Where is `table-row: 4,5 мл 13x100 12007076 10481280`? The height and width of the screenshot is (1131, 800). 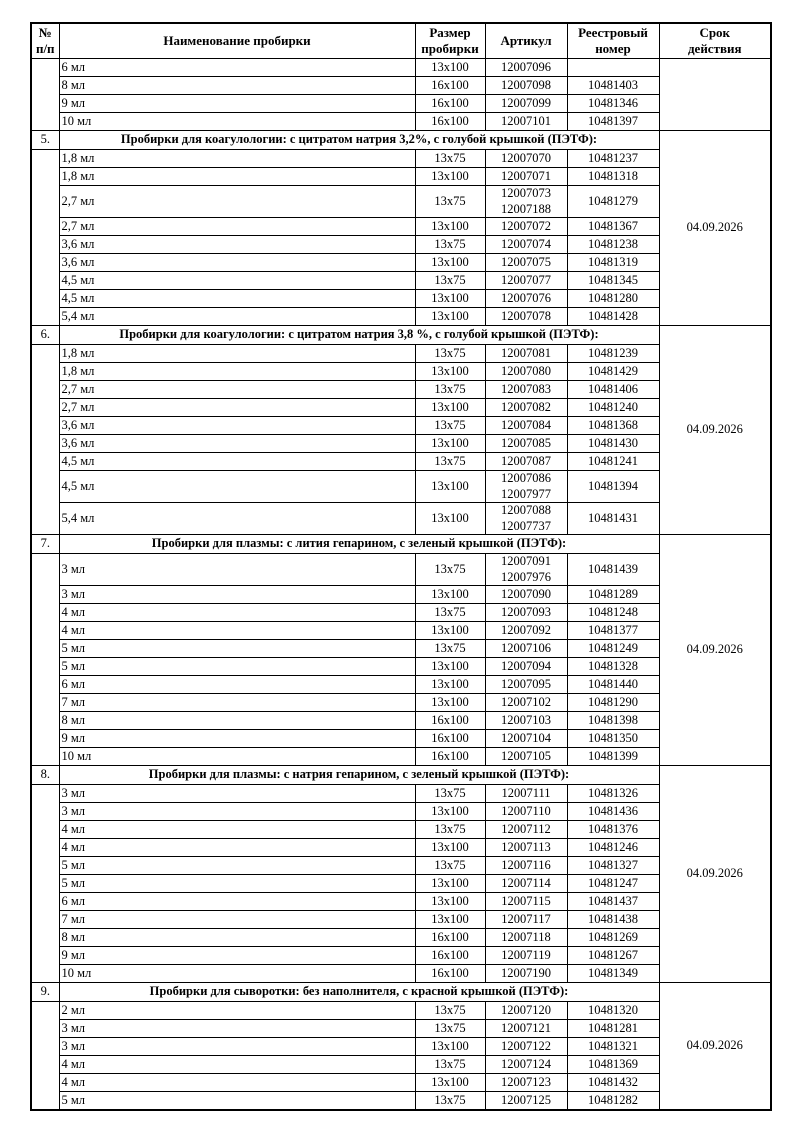 table-row: 4,5 мл 13x100 12007076 10481280 is located at coordinates (401, 298).